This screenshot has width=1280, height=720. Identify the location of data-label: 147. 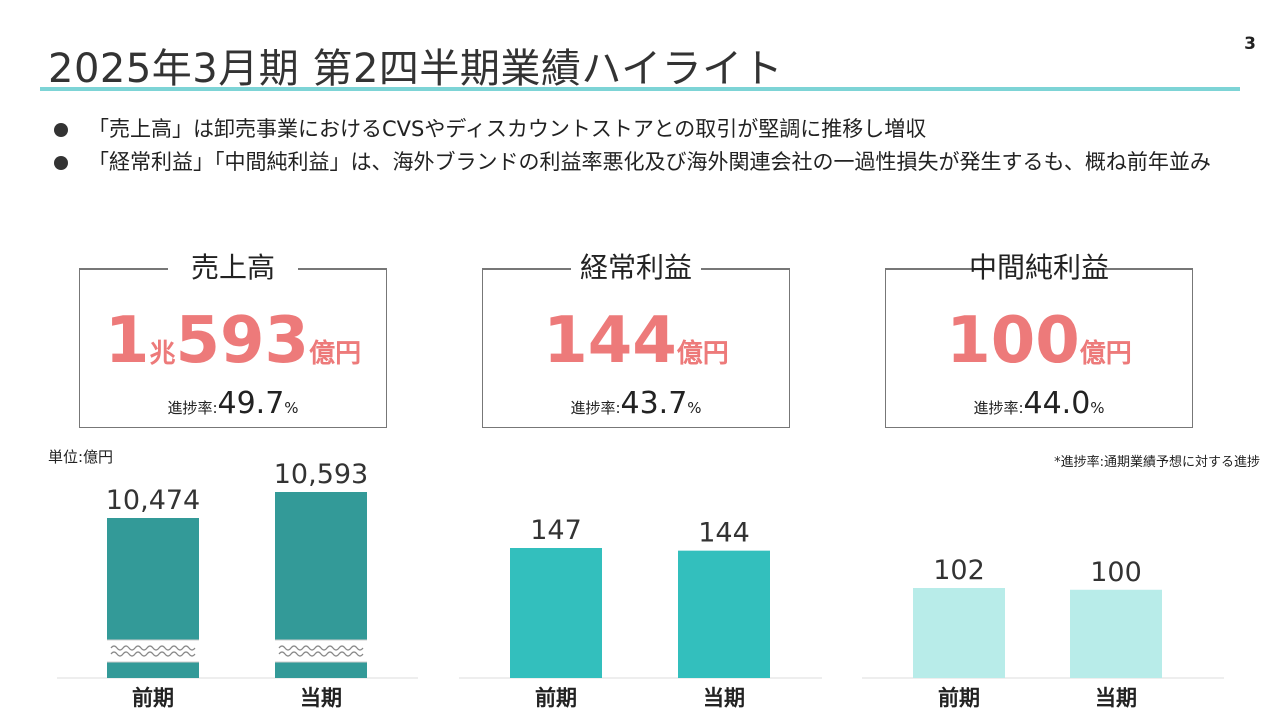
(556, 530).